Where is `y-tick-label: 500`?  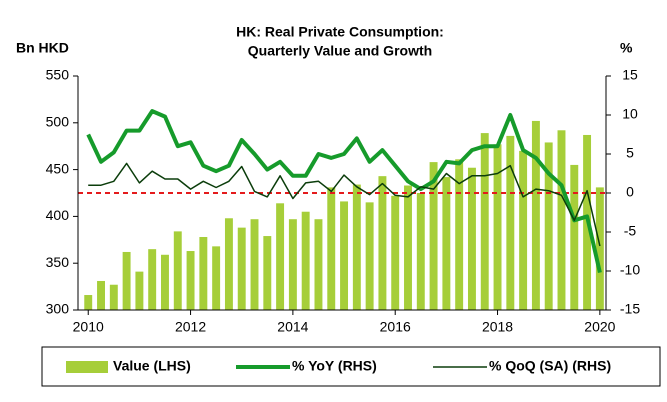
y-tick-label: 500 is located at coordinates (58, 122).